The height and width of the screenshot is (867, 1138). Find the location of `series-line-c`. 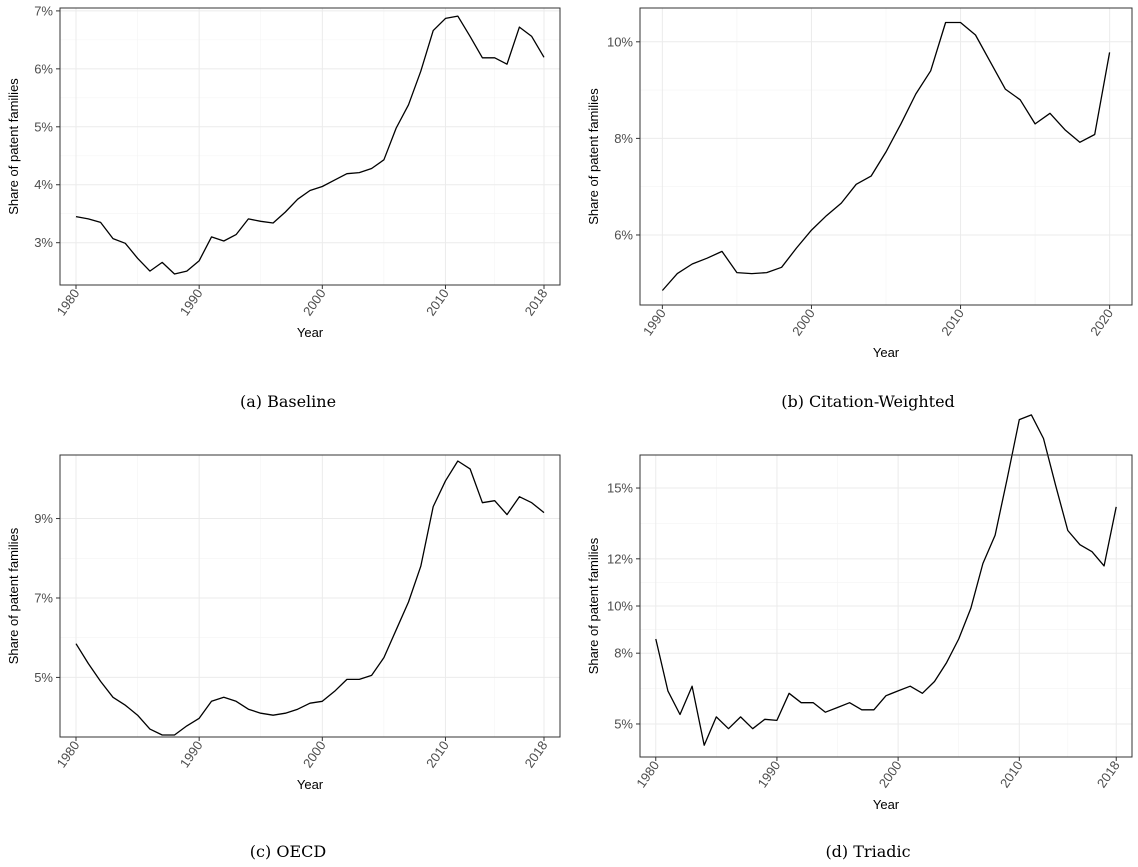

series-line-c is located at coordinates (310, 598).